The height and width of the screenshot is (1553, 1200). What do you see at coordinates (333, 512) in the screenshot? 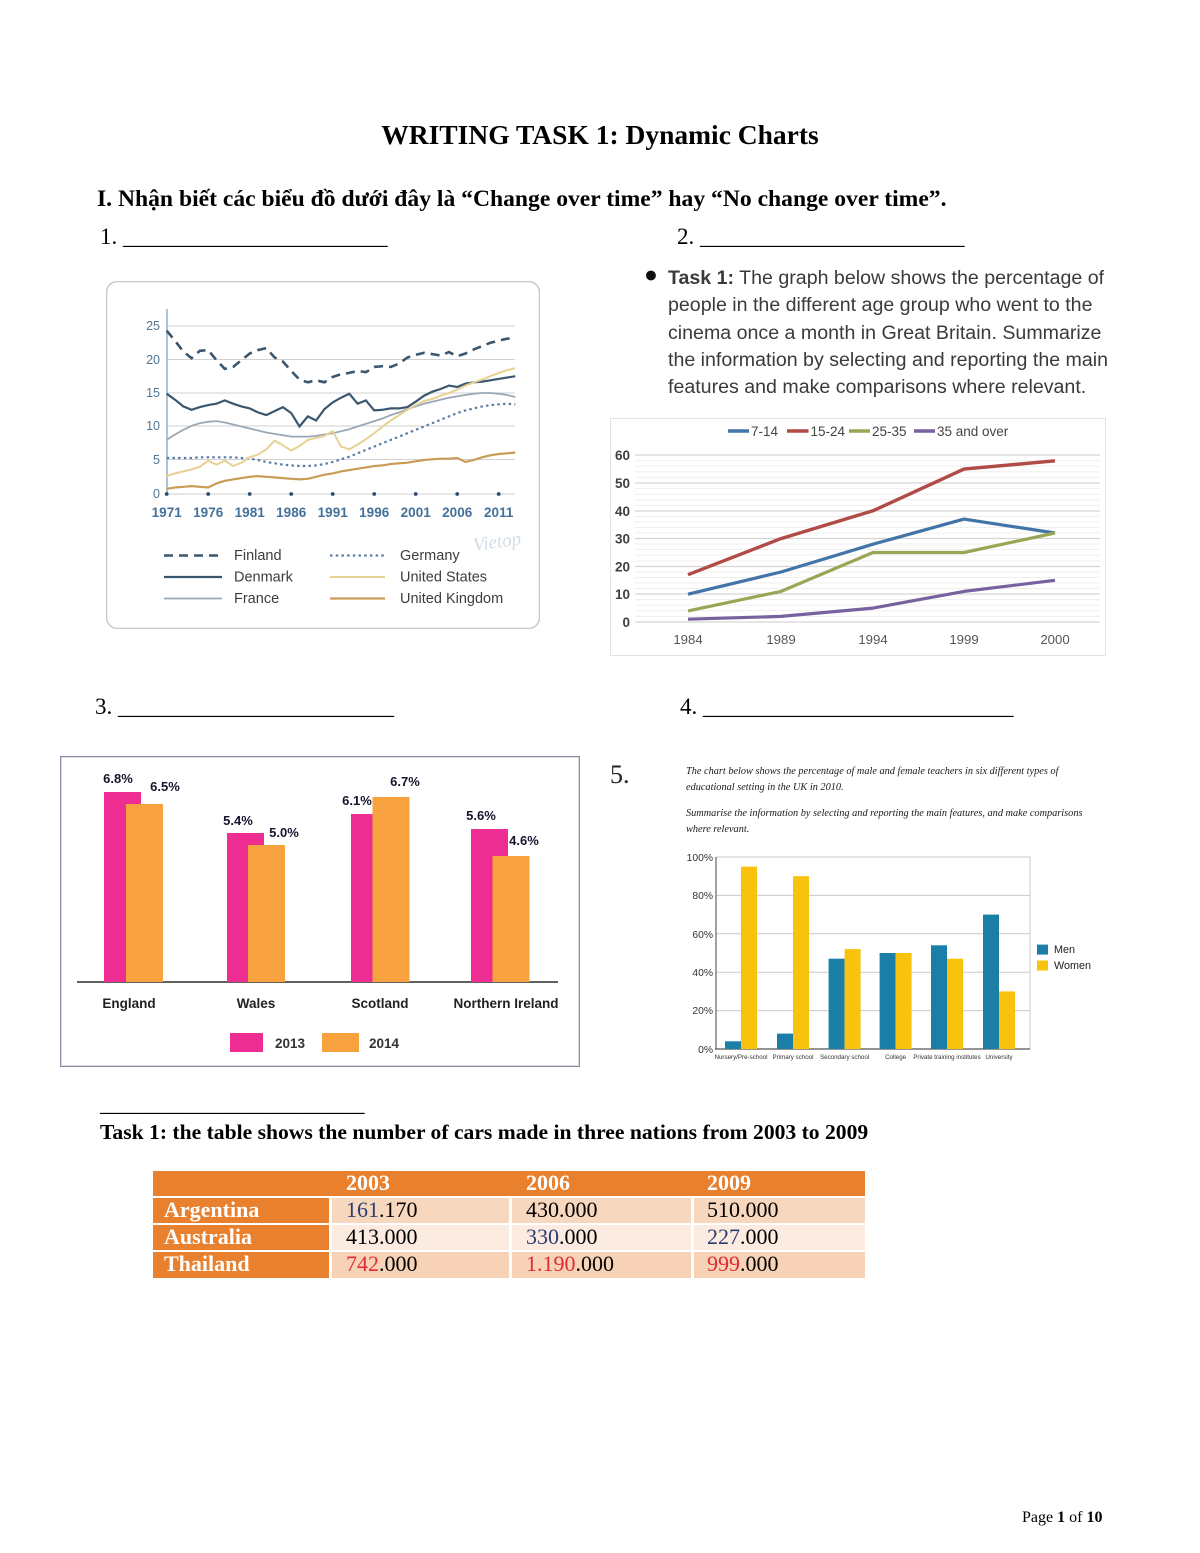
I see `svg-text: 1991` at bounding box center [333, 512].